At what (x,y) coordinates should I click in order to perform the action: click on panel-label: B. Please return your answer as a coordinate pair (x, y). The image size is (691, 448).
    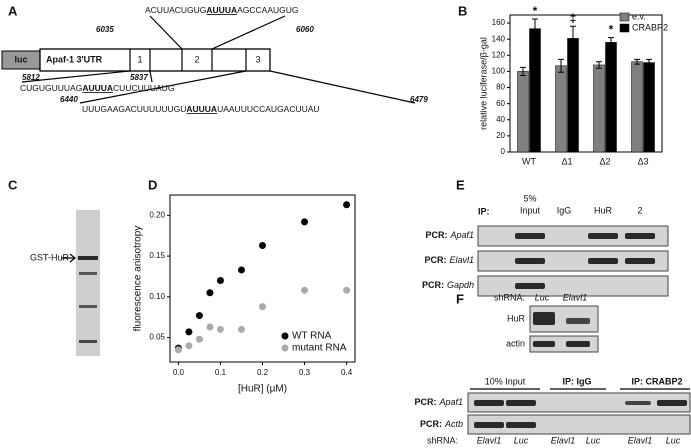
    Looking at the image, I should click on (462, 10).